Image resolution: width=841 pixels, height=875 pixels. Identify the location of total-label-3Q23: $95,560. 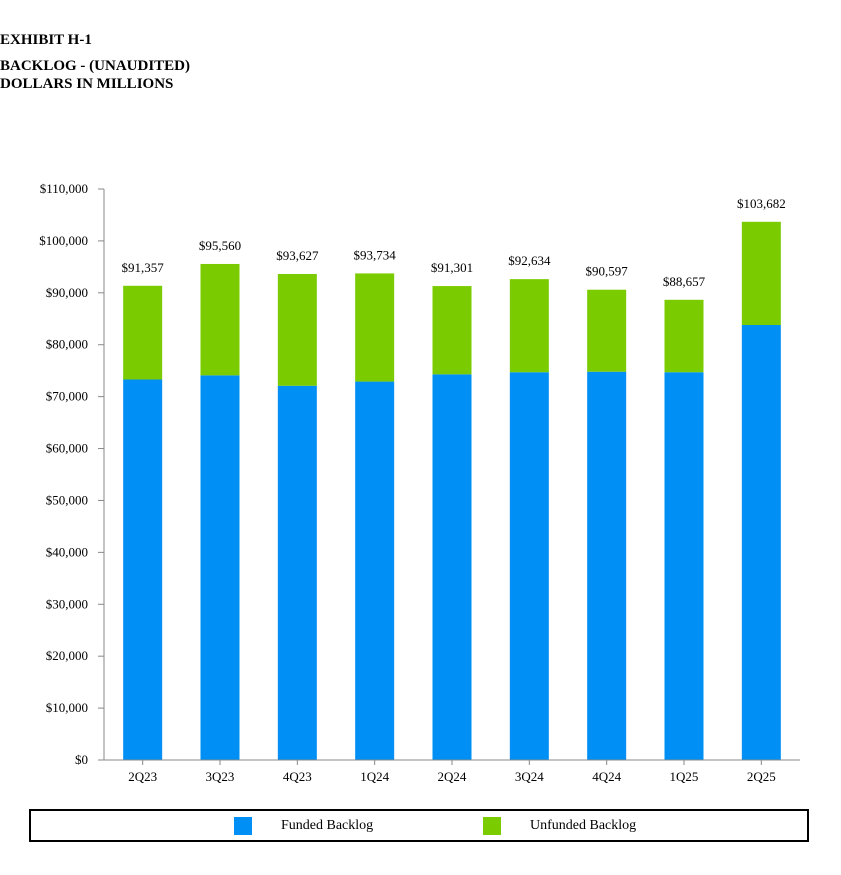
(220, 245).